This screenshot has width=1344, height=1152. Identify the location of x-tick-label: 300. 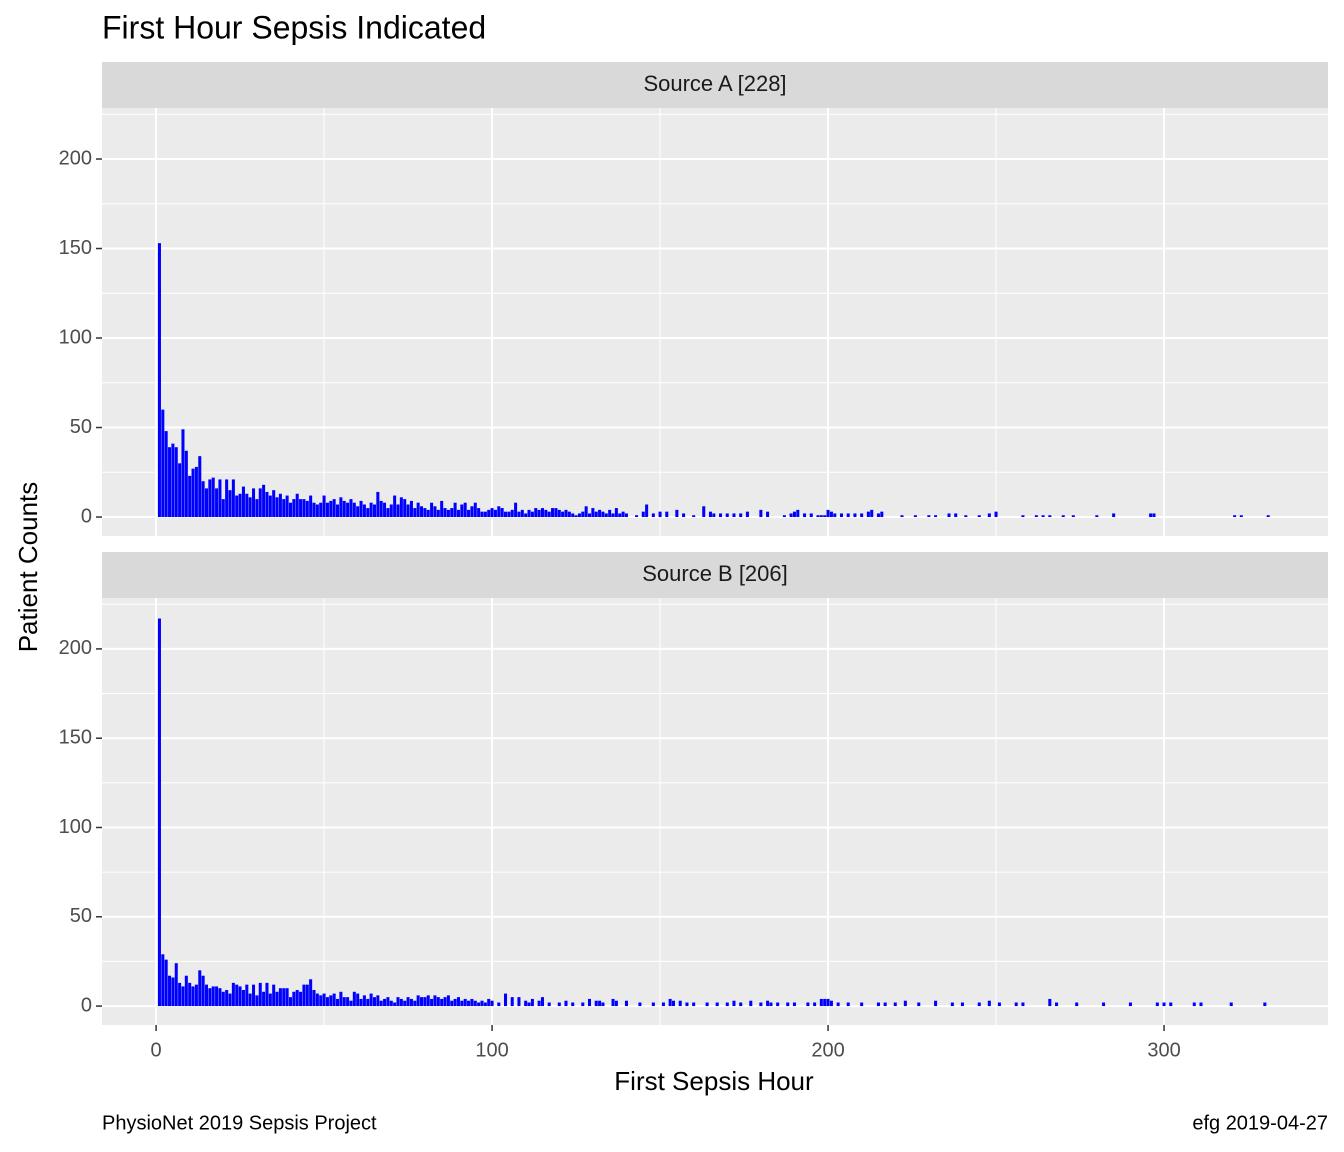
(1163, 1050).